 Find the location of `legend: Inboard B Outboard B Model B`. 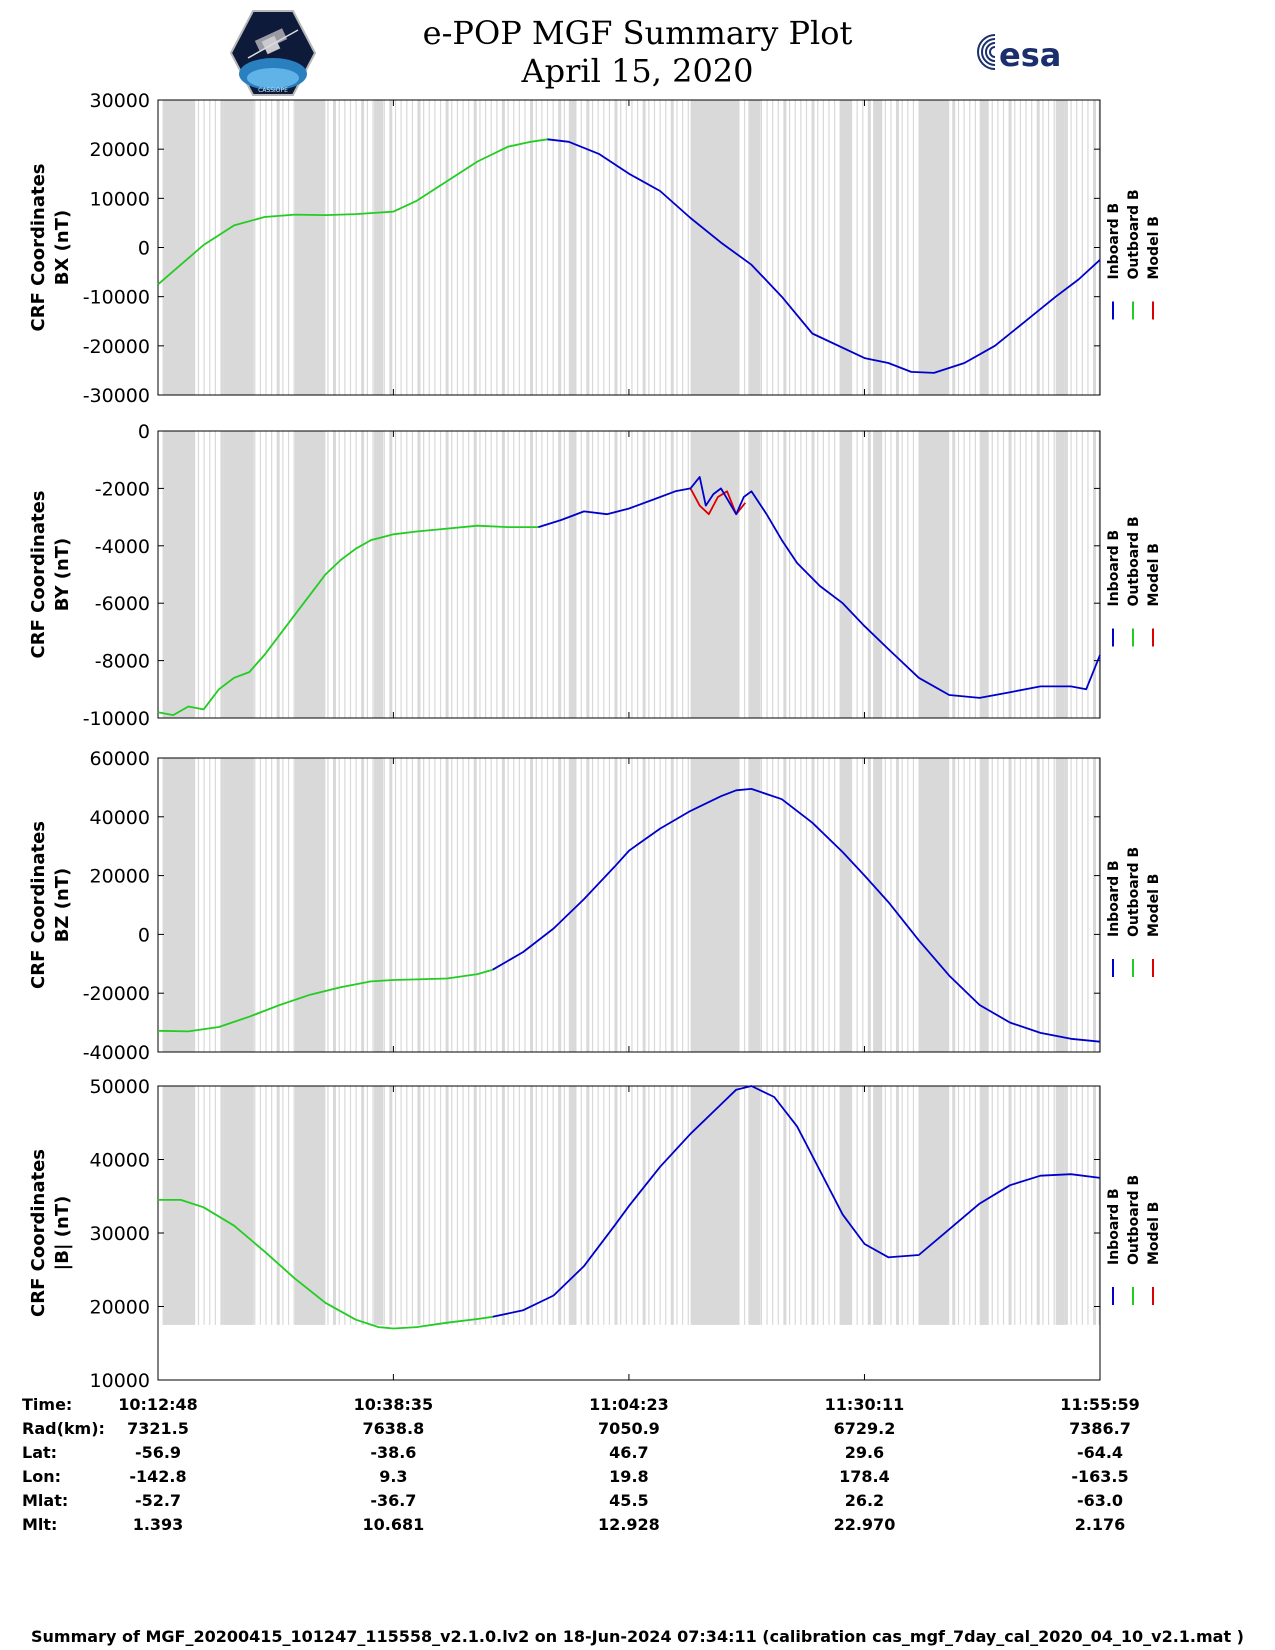

legend: Inboard B Outboard B Model B is located at coordinates (1134, 254).